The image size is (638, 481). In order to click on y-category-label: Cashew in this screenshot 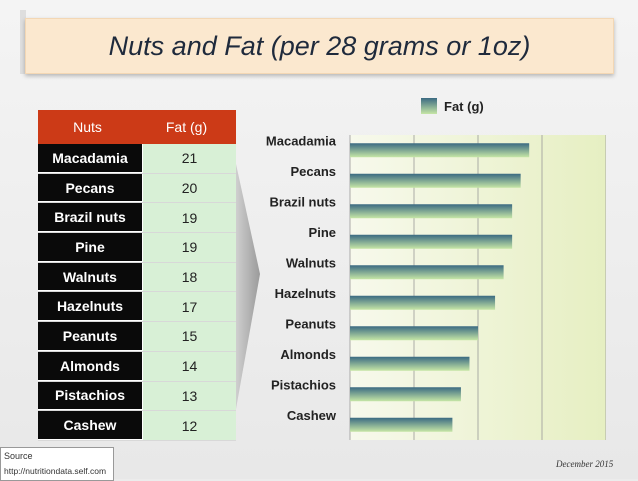, I will do `click(312, 415)`.